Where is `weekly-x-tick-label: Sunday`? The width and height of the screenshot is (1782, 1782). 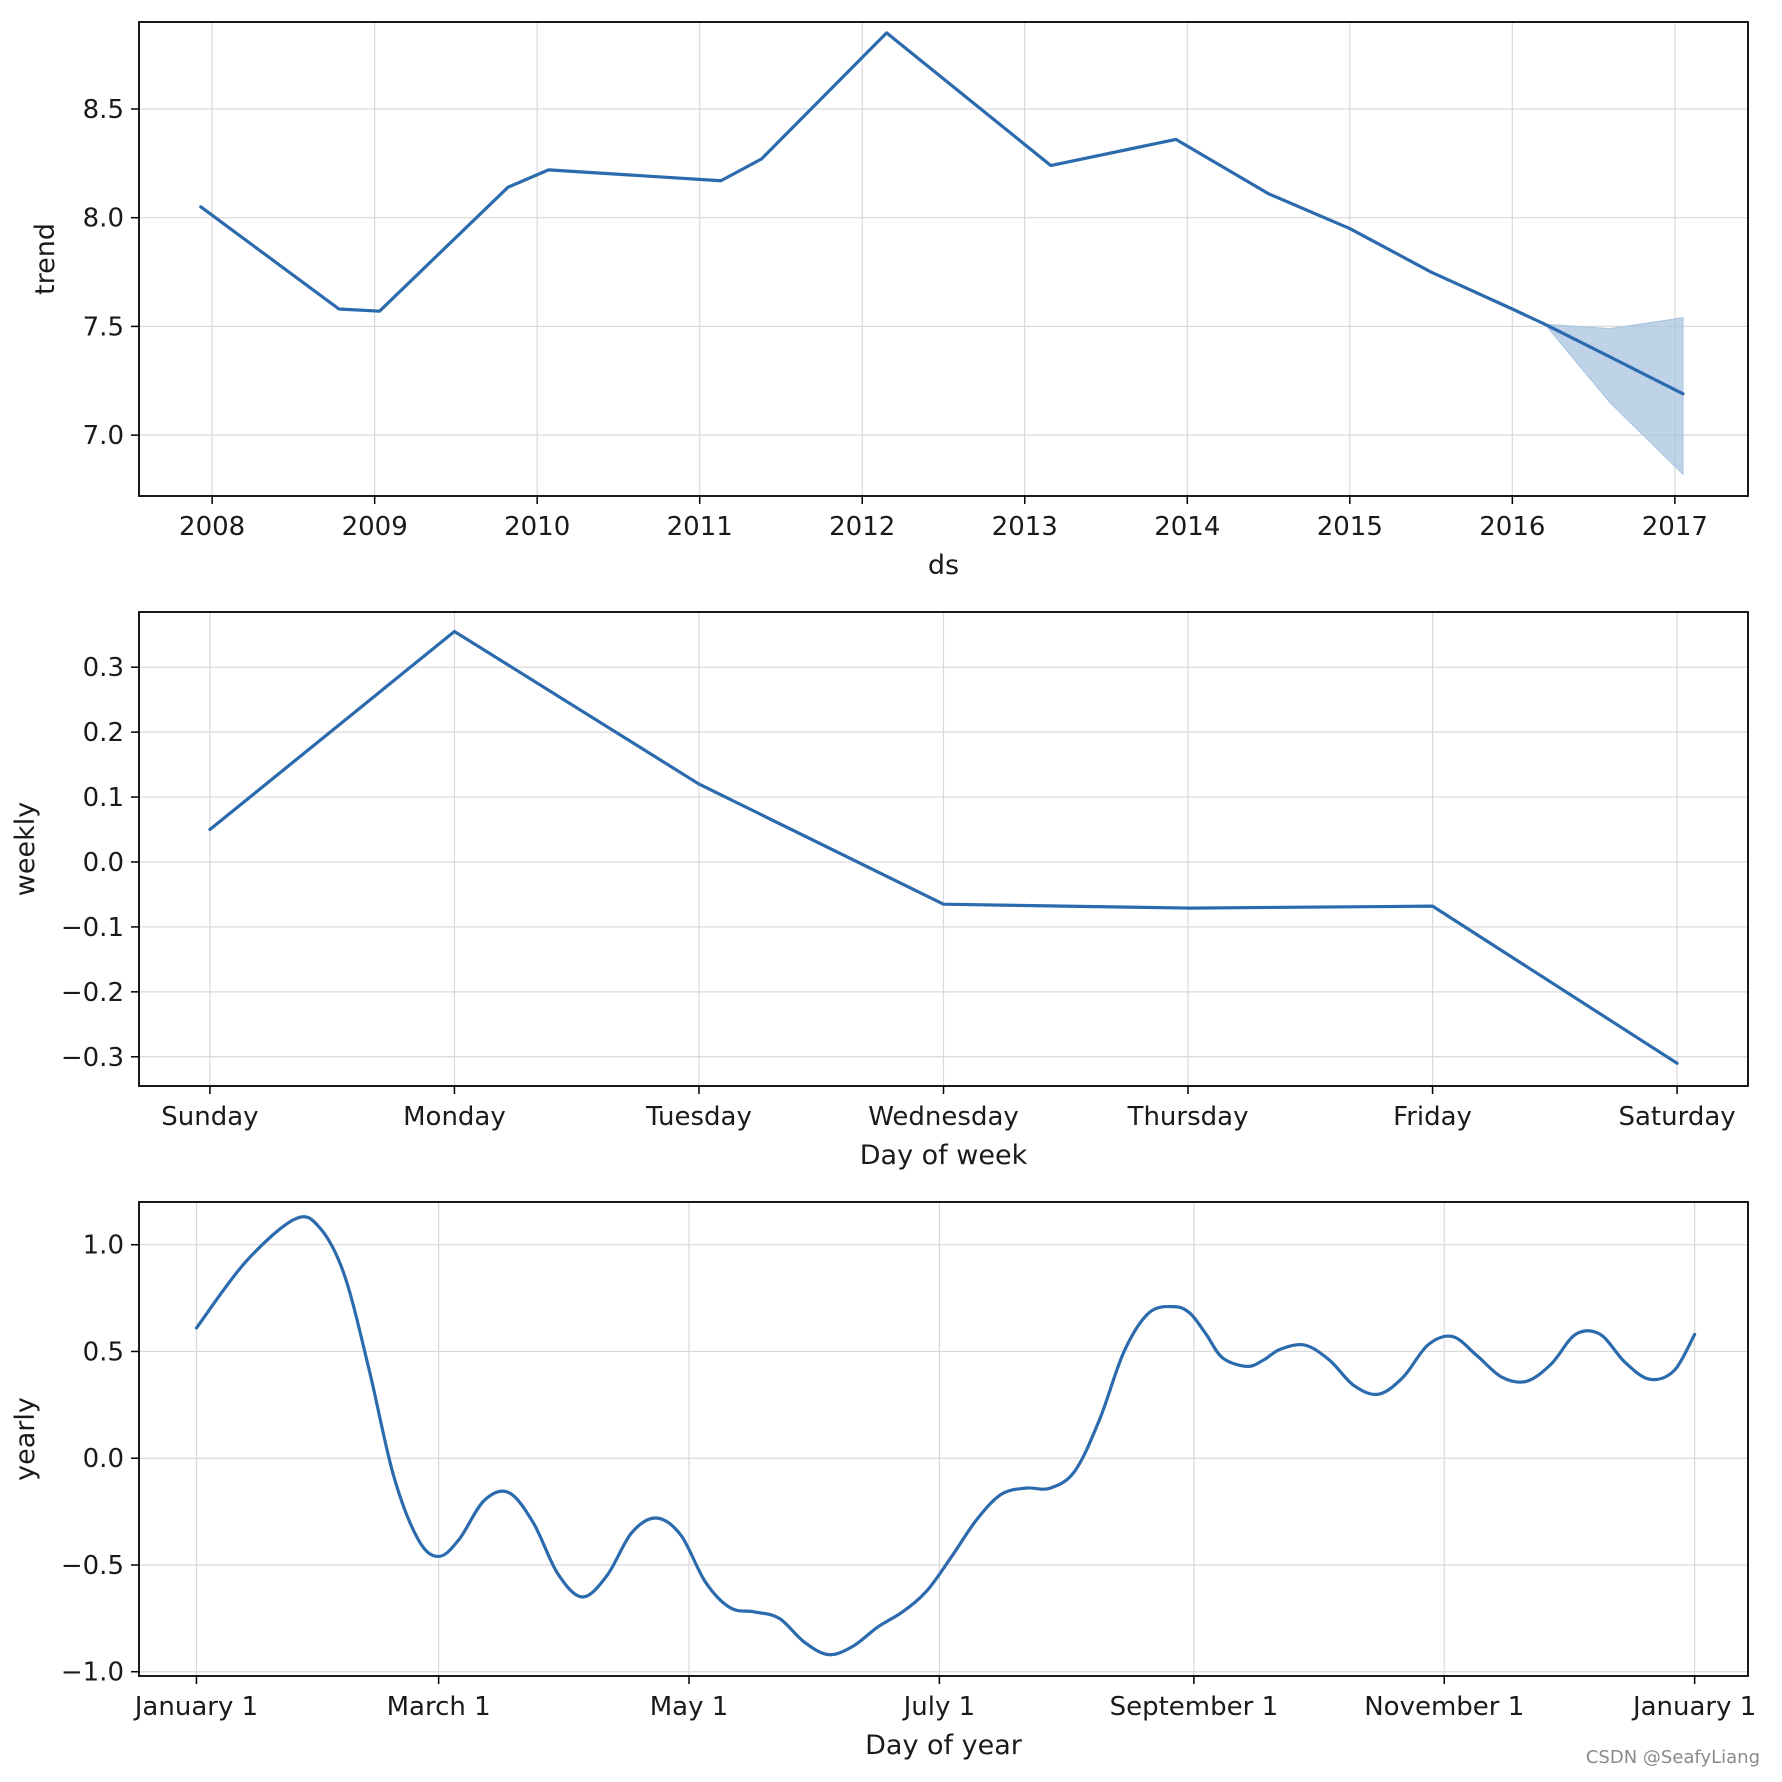 weekly-x-tick-label: Sunday is located at coordinates (209, 1117).